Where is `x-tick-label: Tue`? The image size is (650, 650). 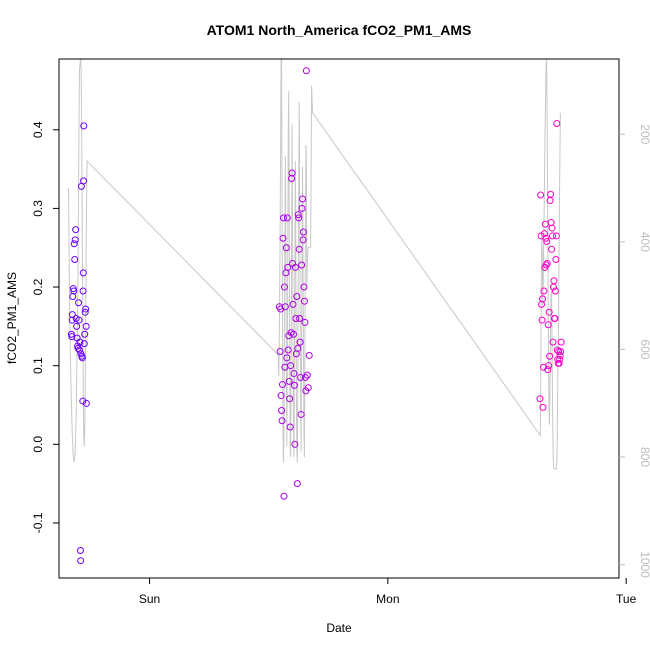
x-tick-label: Tue is located at coordinates (626, 599).